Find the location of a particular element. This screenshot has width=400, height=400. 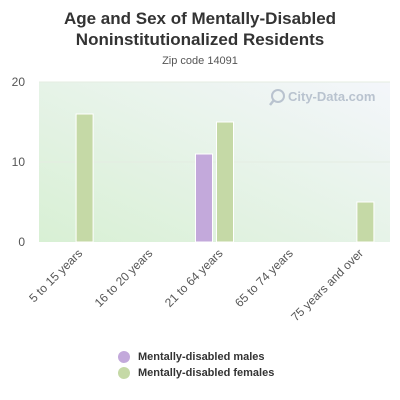

legend-label-males: Mentally-disabled males is located at coordinates (201, 357).